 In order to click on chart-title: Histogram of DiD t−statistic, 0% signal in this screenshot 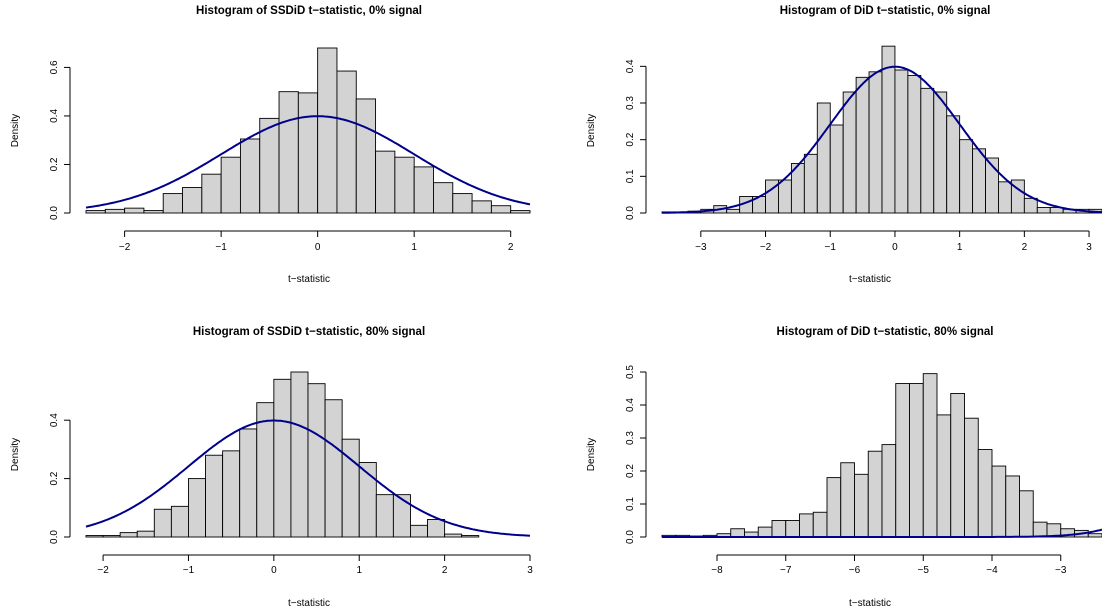, I will do `click(885, 11)`.